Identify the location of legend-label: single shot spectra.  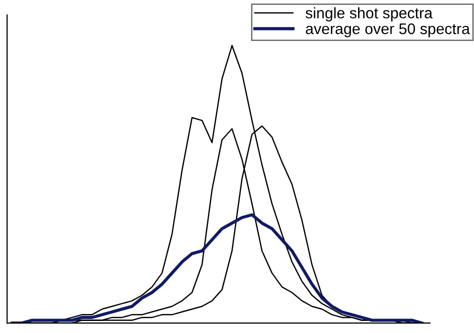
(369, 14).